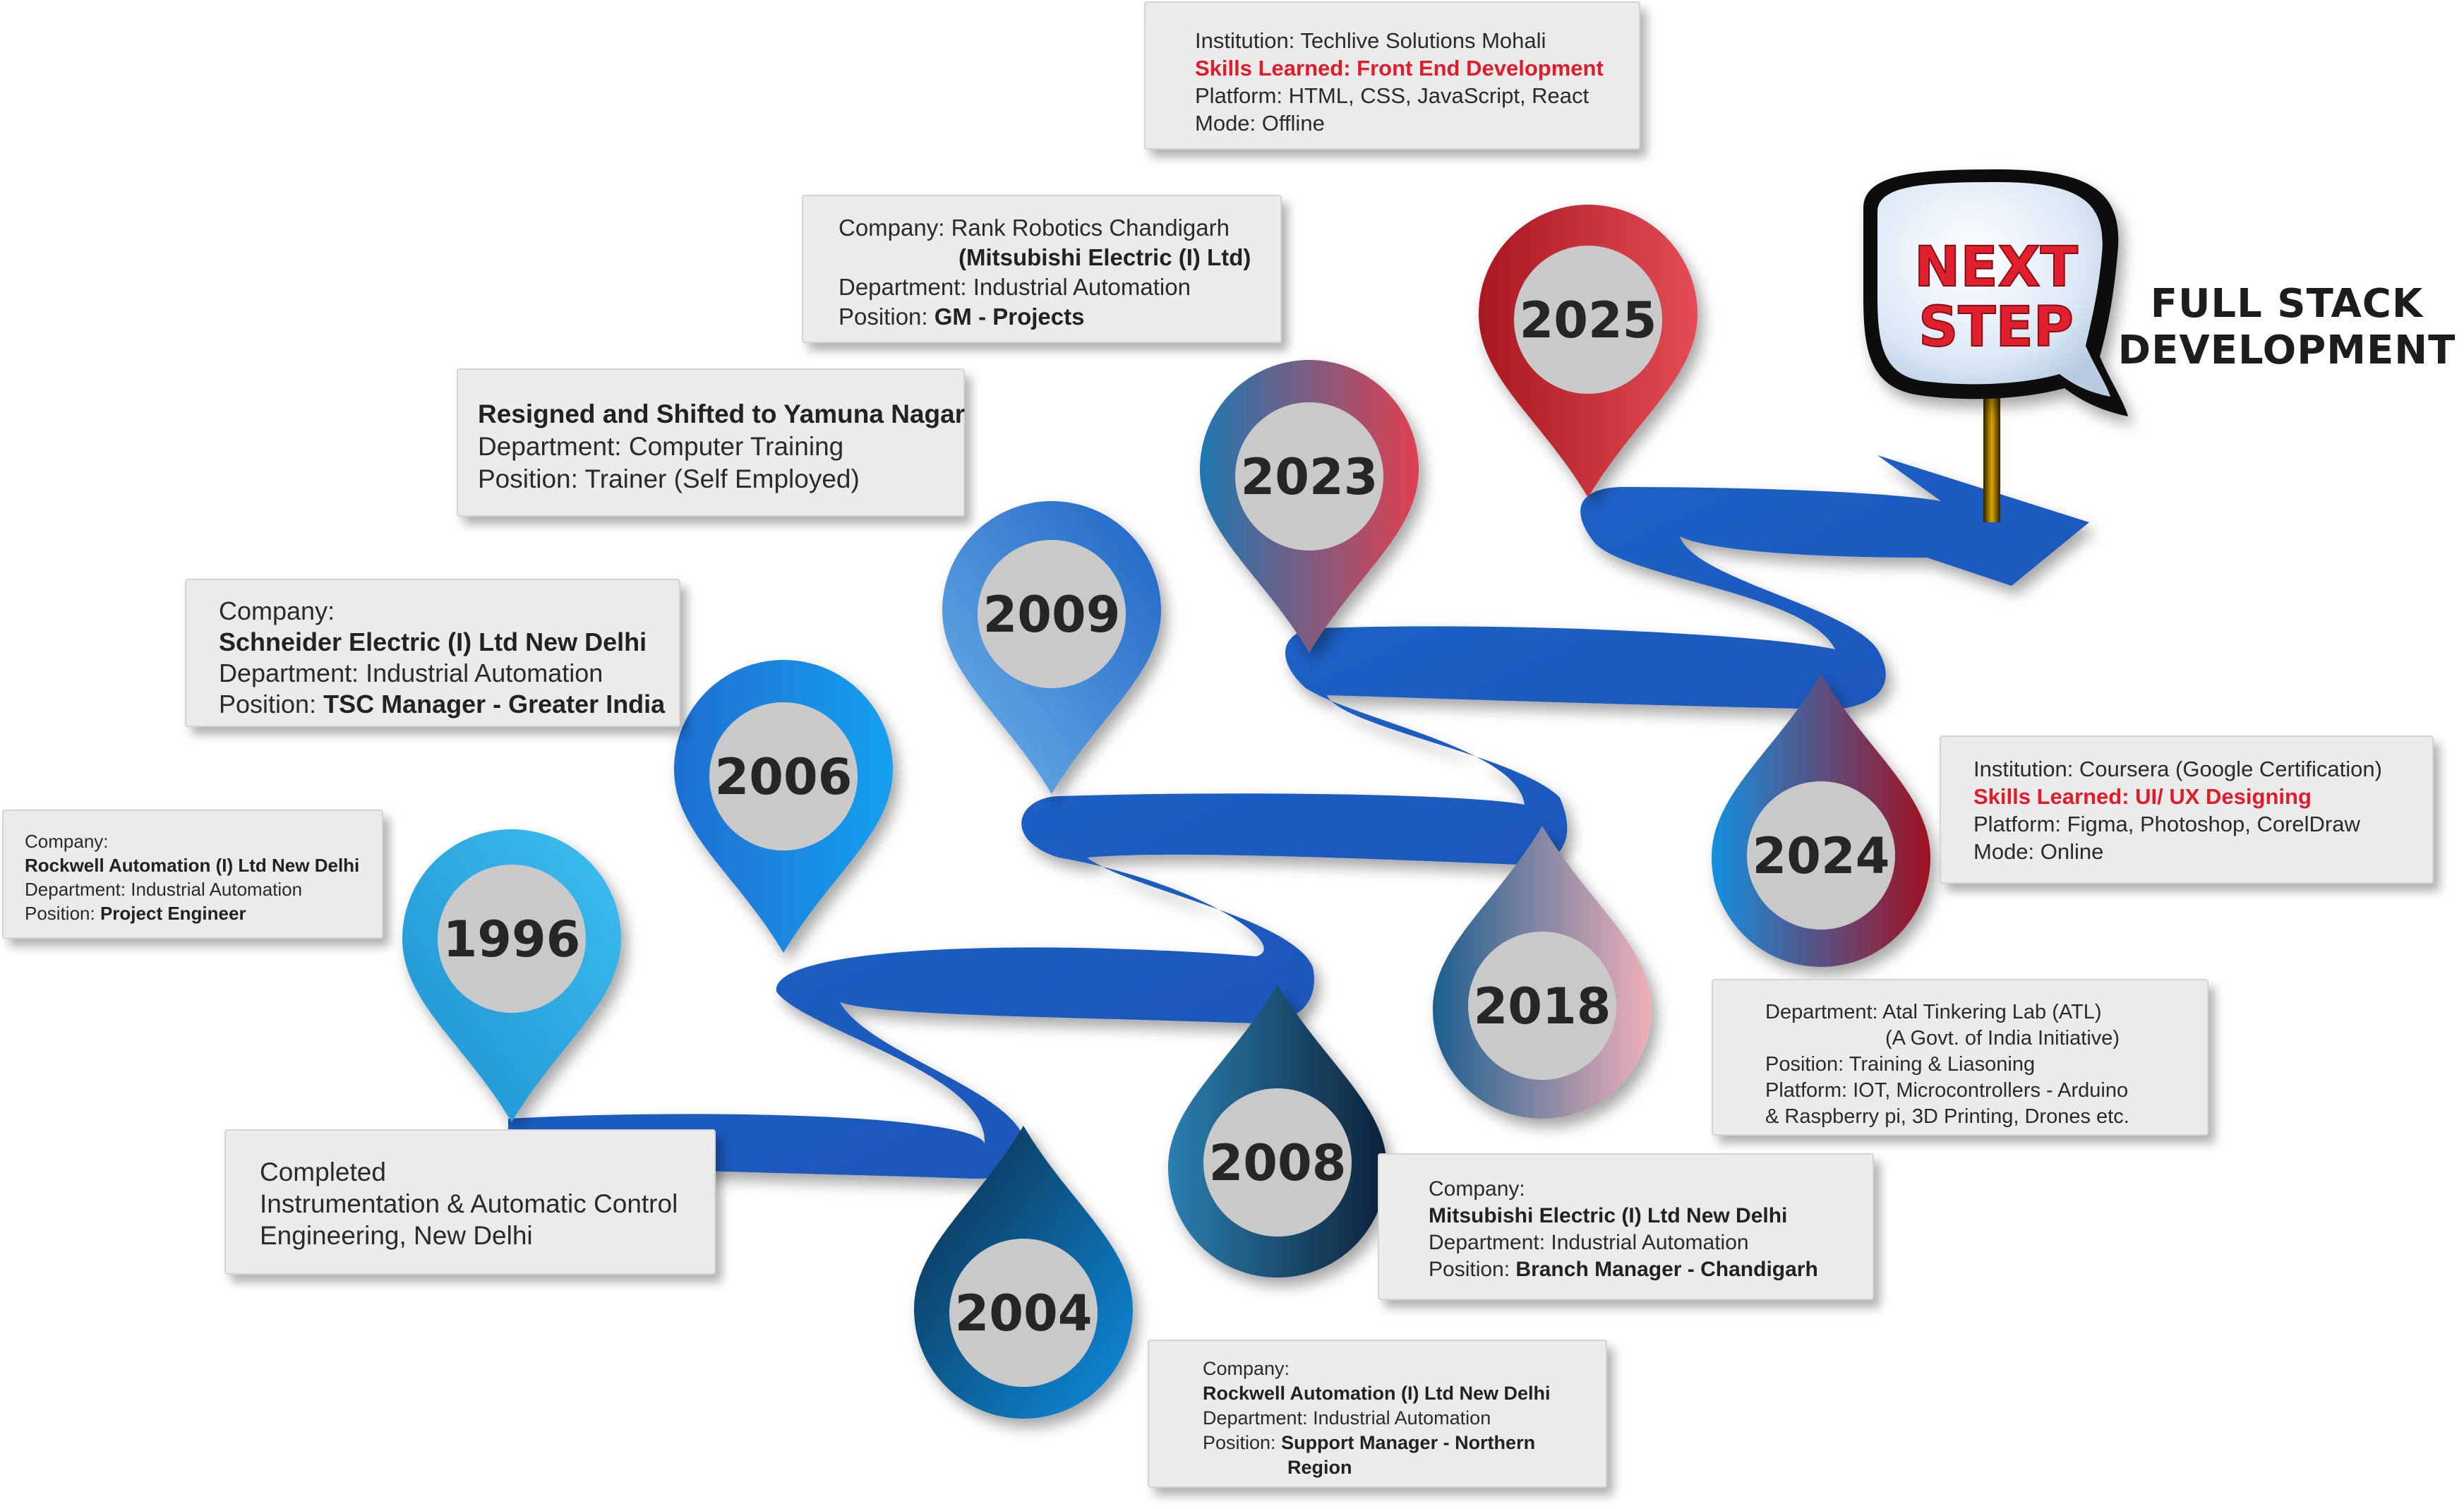 This screenshot has width=2464, height=1509. Describe the element at coordinates (1370, 40) in the screenshot. I see `institution: Institution: Techlive Solutions Mohali` at that location.